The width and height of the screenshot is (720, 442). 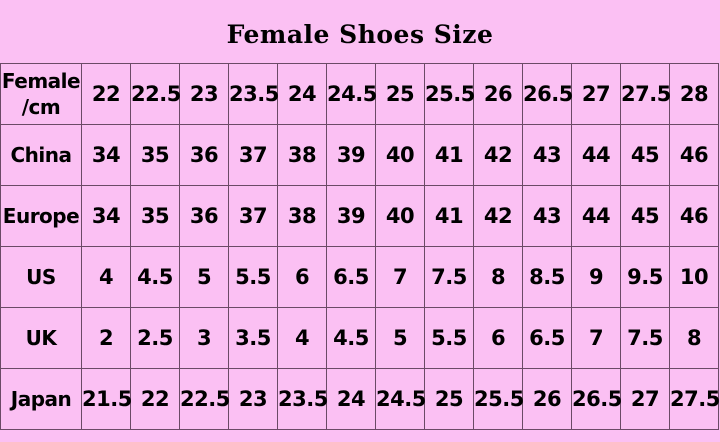 I want to click on table-row: Europe 34 35 36 37 38 39 40 41 42 43 44 45 46, so click(x=359, y=216).